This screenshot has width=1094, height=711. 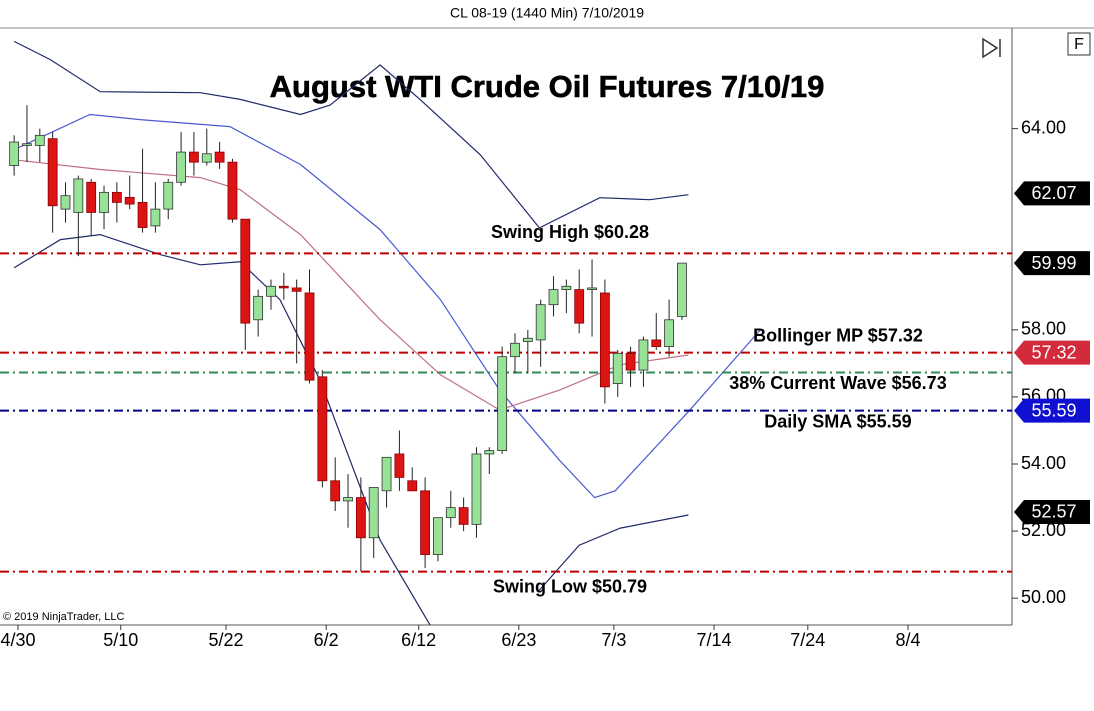 I want to click on corner-button, so click(x=1079, y=44).